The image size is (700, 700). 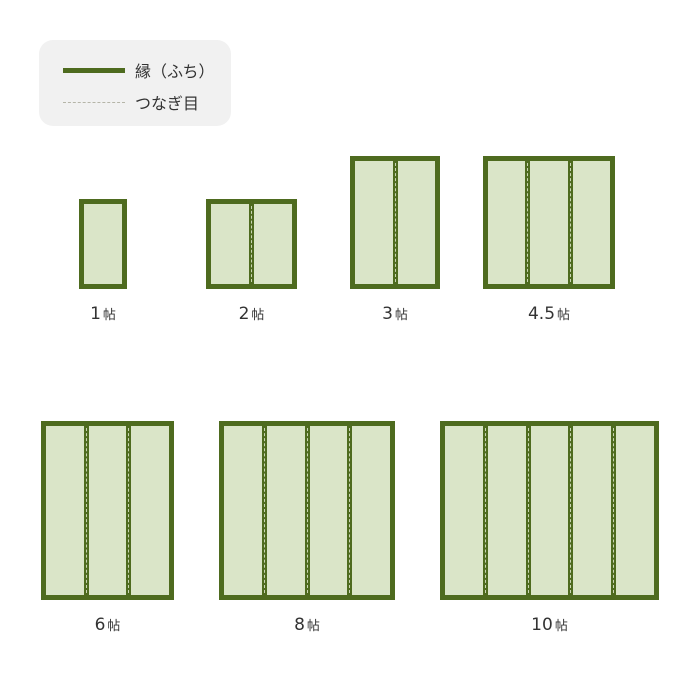 I want to click on tatami-4.5, so click(x=549, y=222).